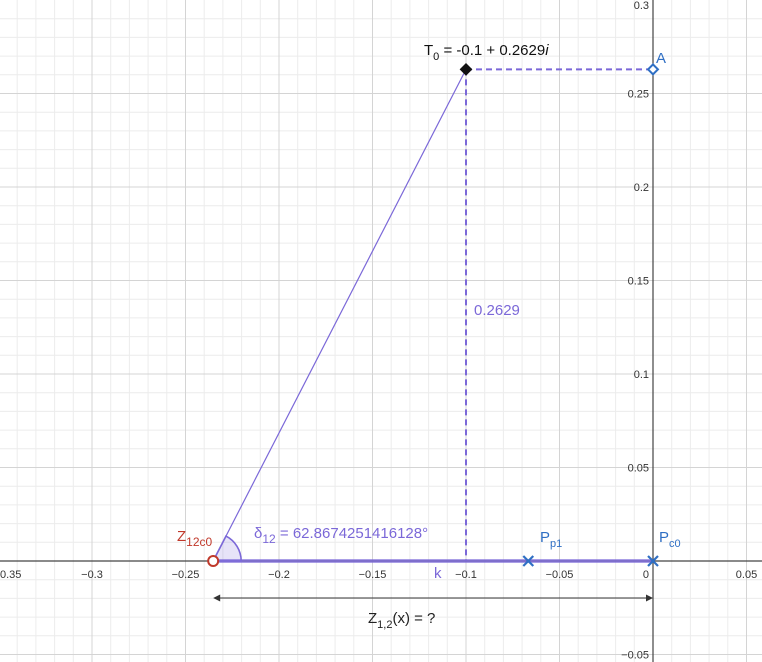  I want to click on y-tick-label: 0.1, so click(641, 375).